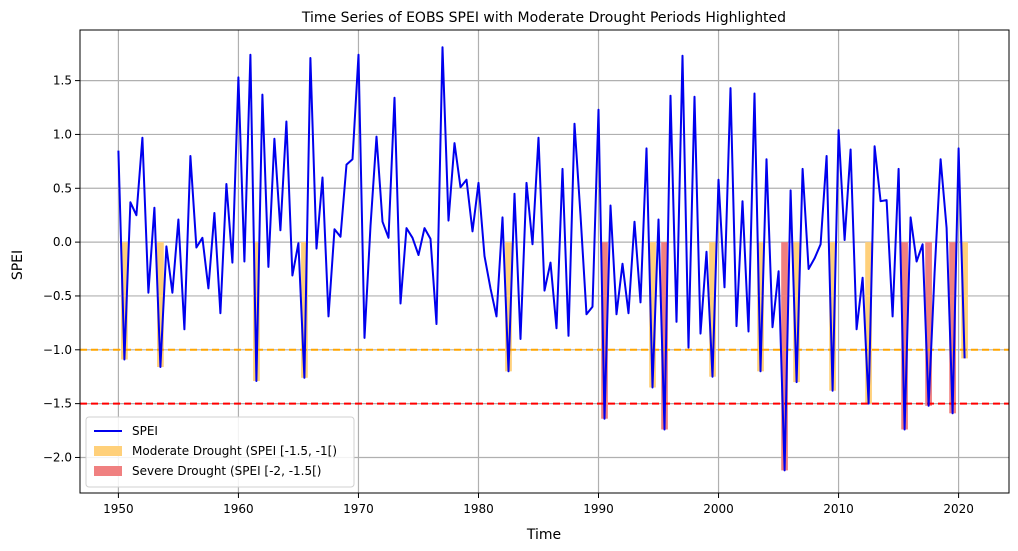 Image resolution: width=1018 pixels, height=551 pixels. What do you see at coordinates (145, 431) in the screenshot?
I see `legend-label: SPEI` at bounding box center [145, 431].